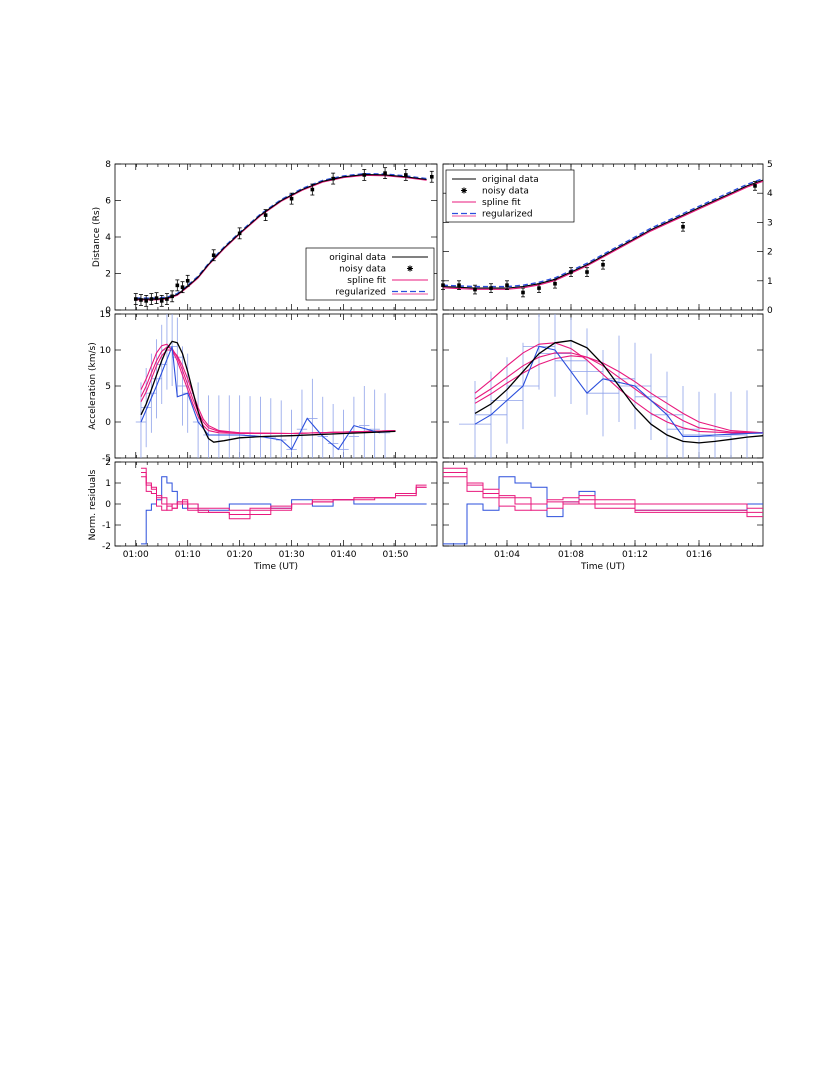 Image resolution: width=830 pixels, height=1075 pixels. I want to click on left-distance-ytick-label: 8, so click(108, 165).